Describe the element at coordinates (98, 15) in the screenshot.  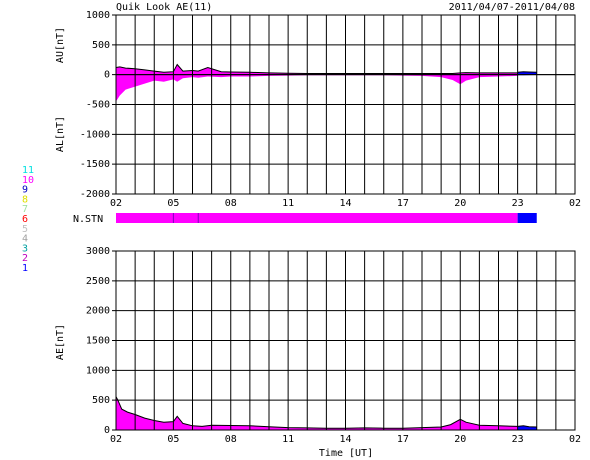
I see `au-al-ytick: 1000` at that location.